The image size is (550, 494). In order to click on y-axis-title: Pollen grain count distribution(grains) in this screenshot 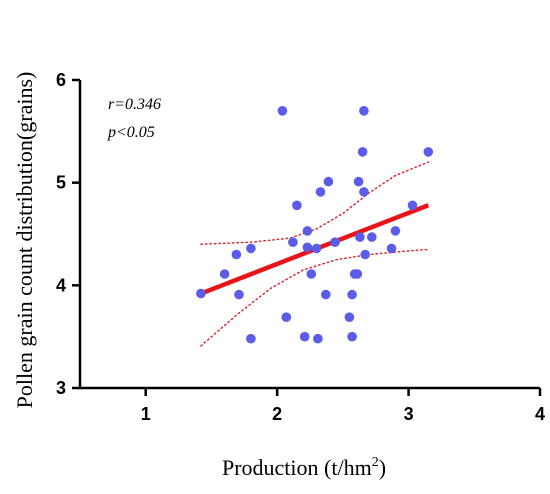, I will do `click(24, 240)`.